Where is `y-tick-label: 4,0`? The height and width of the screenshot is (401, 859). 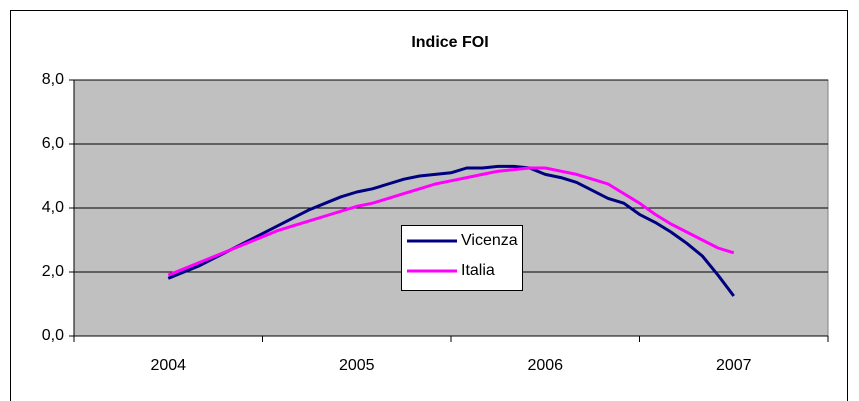 y-tick-label: 4,0 is located at coordinates (53, 207).